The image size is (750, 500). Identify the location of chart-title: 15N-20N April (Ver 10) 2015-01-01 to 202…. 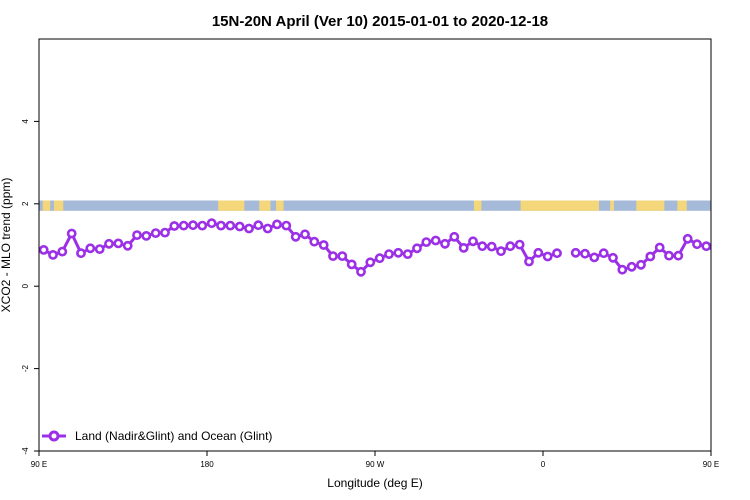
(380, 21).